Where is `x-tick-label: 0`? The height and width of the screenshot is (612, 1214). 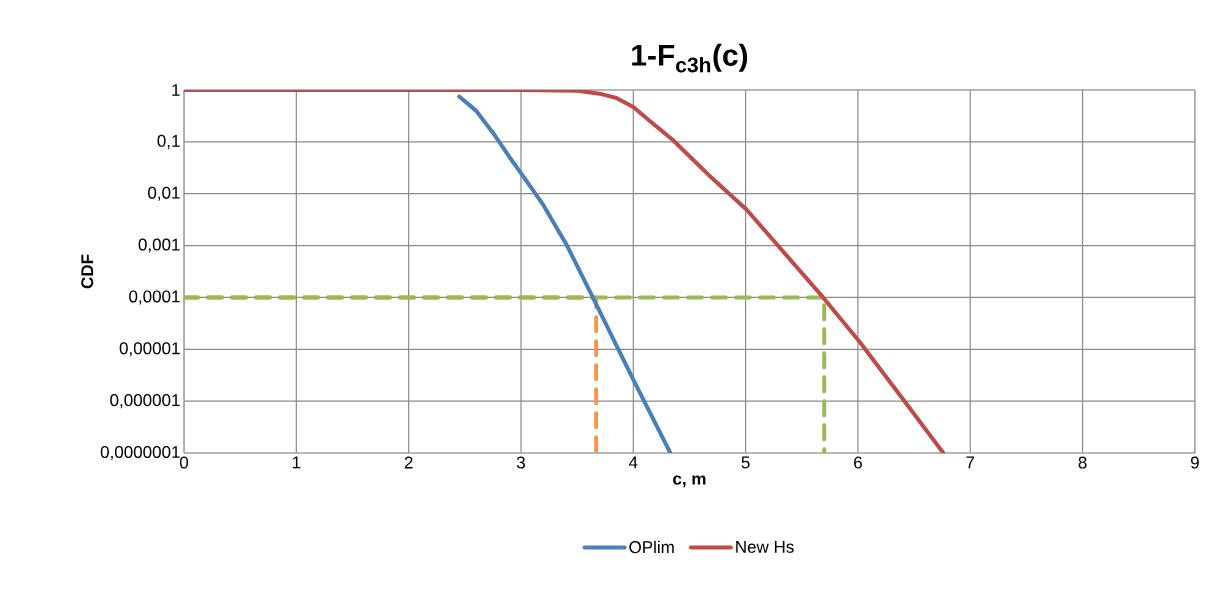
x-tick-label: 0 is located at coordinates (184, 462).